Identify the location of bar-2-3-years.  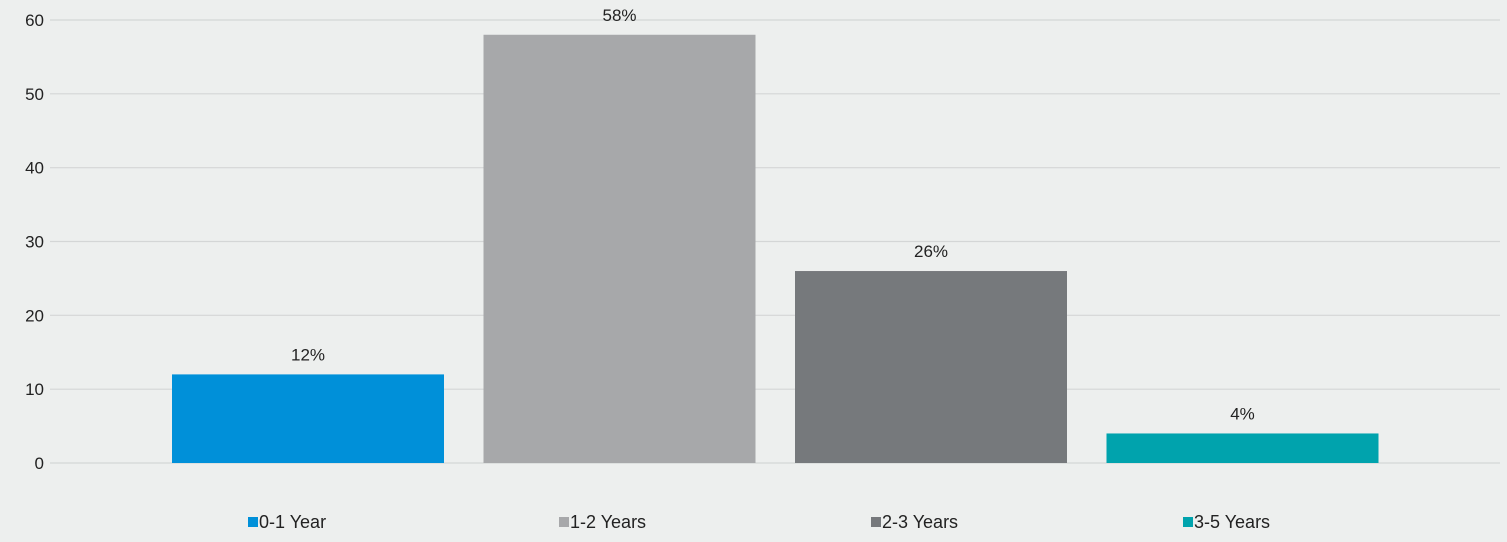
(931, 367).